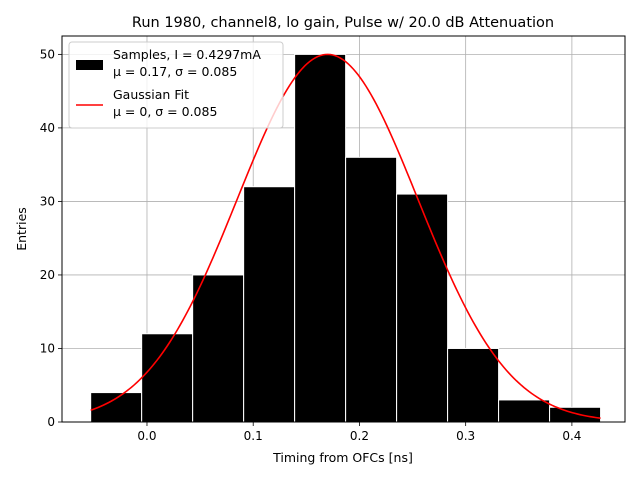 This screenshot has width=640, height=480. What do you see at coordinates (146, 436) in the screenshot?
I see `x-tick-label: 0.0` at bounding box center [146, 436].